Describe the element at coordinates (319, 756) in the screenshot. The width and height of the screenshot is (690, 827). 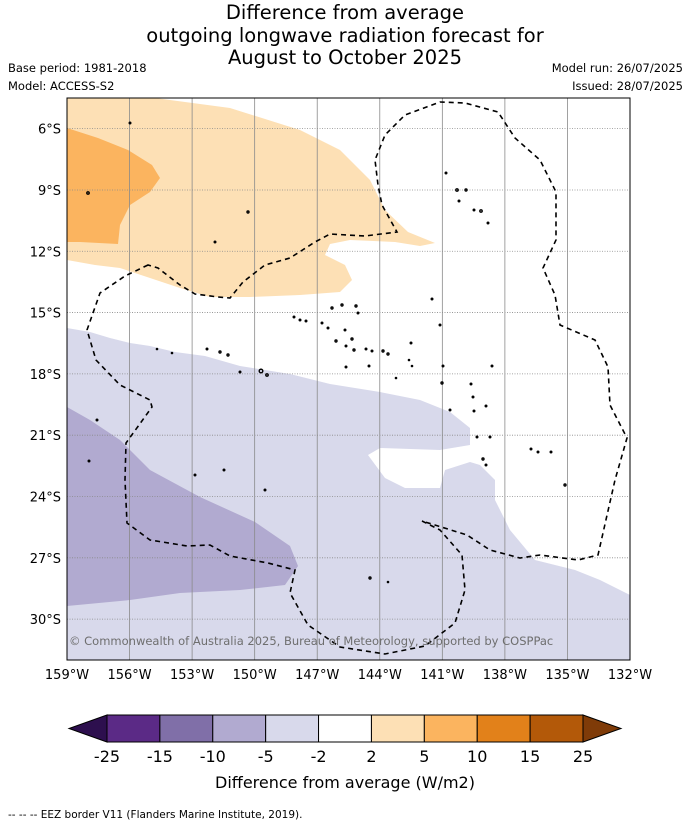
I see `colorbar-tick-label: -2` at that location.